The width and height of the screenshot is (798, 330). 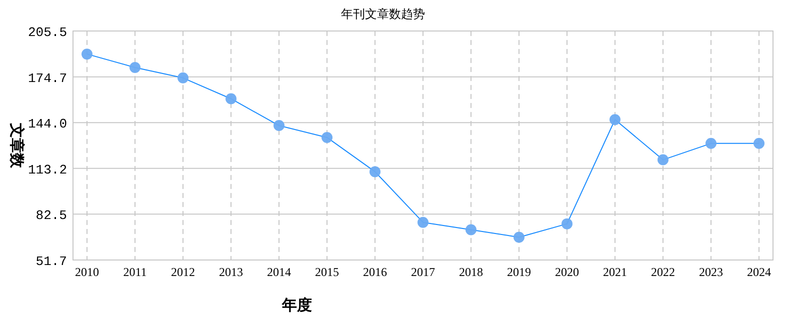 I want to click on x-tick-label: 2016, so click(x=375, y=272).